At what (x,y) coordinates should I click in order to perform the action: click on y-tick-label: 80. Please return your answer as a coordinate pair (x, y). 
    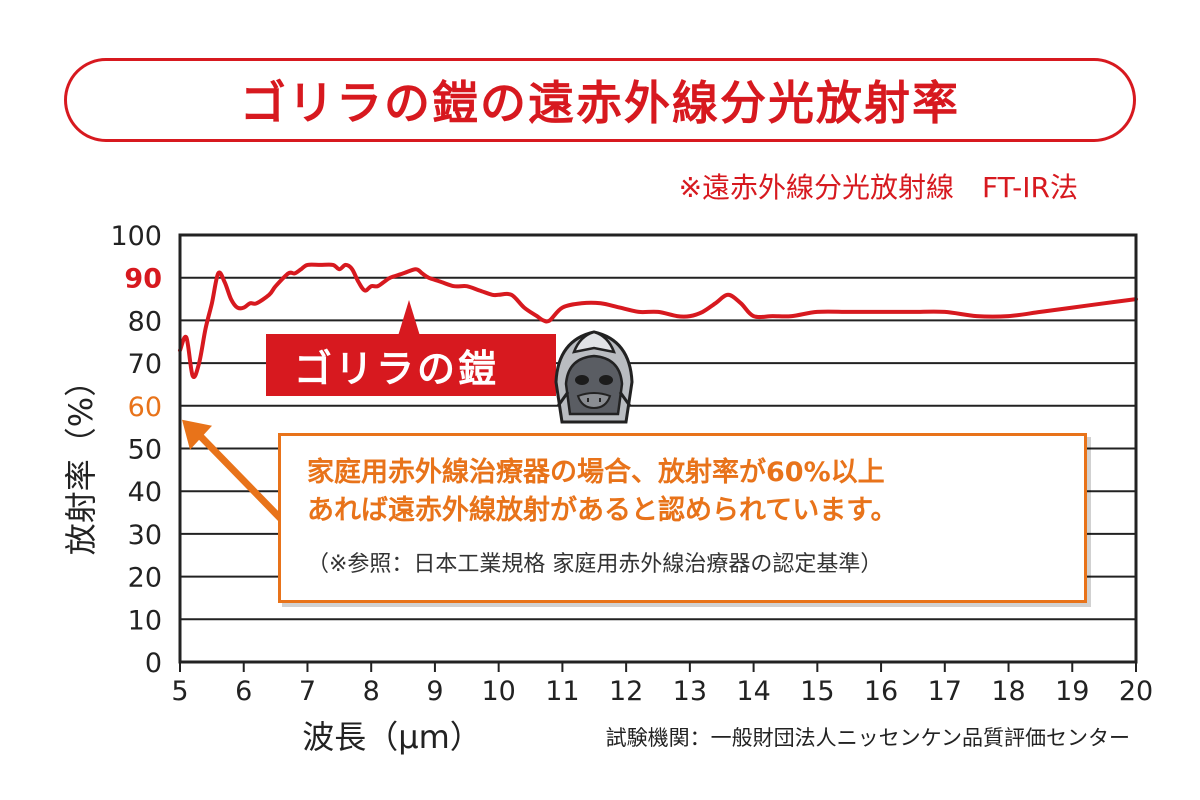
    Looking at the image, I should click on (145, 321).